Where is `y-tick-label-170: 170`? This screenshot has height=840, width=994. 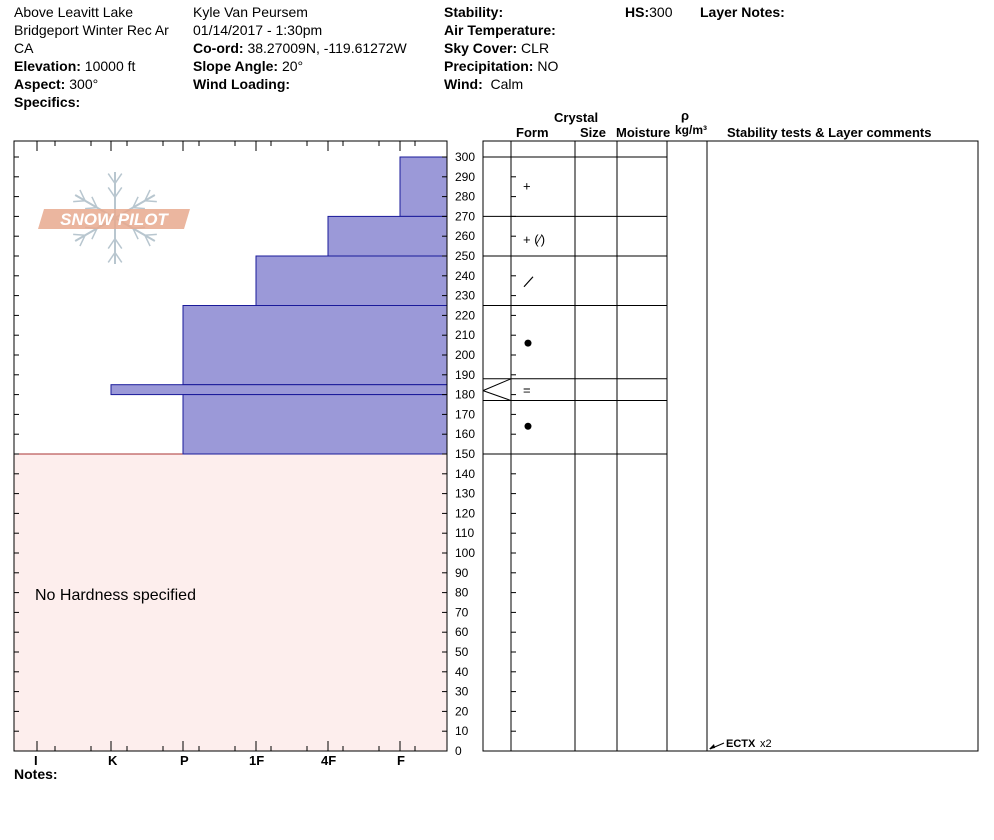
y-tick-label-170: 170 is located at coordinates (465, 414).